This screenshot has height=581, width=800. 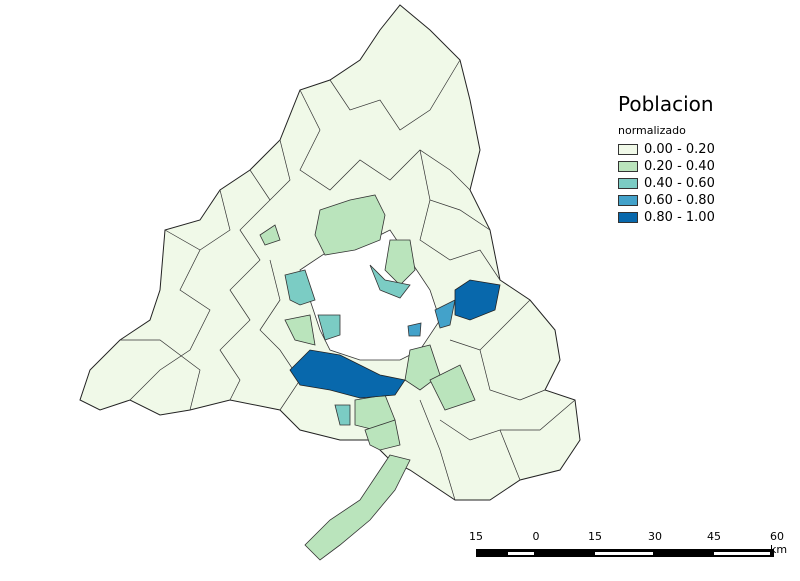 What do you see at coordinates (655, 536) in the screenshot?
I see `scale-tick: 30` at bounding box center [655, 536].